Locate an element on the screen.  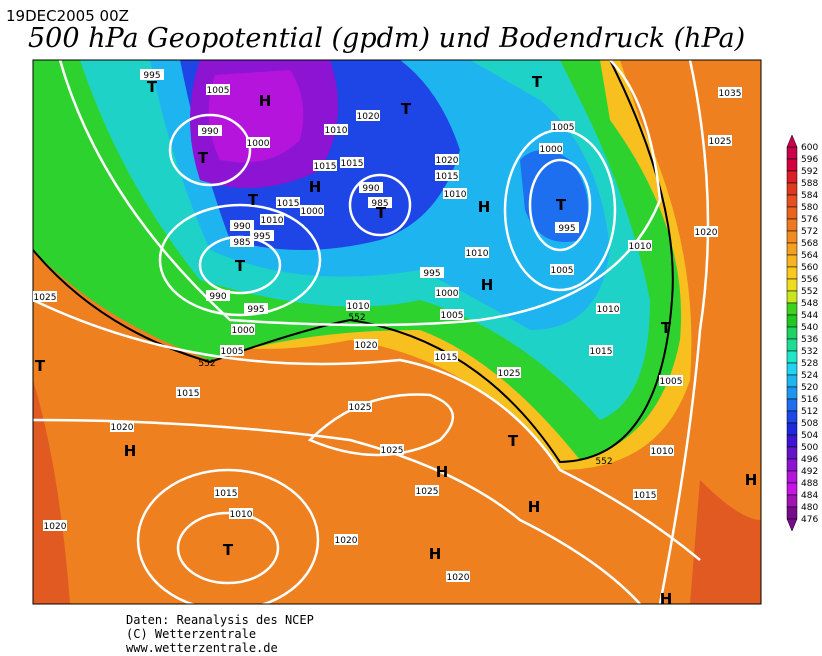
colorbar-label: 592 is located at coordinates (809, 172).